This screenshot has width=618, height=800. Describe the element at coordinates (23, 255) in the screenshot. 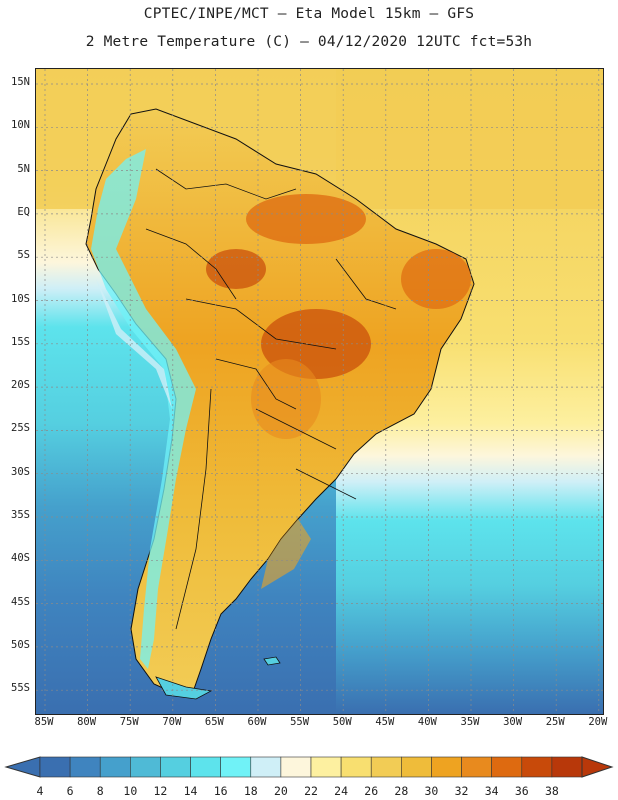

I see `lat-label: 5S` at that location.